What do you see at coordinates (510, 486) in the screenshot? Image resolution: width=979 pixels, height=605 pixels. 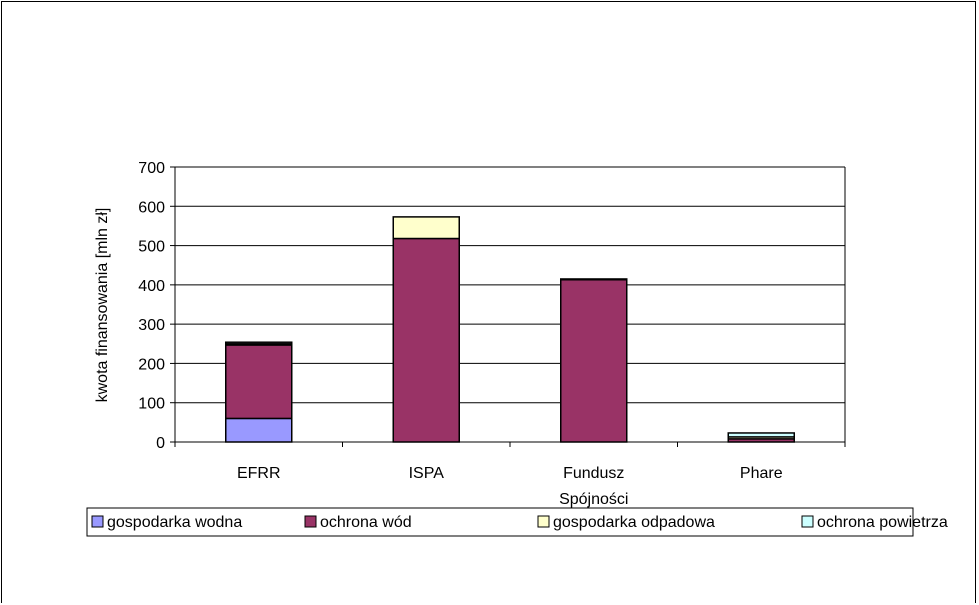 I see `x-tick-labels: EFRR ISPA Fundusz Spójności Phare` at bounding box center [510, 486].